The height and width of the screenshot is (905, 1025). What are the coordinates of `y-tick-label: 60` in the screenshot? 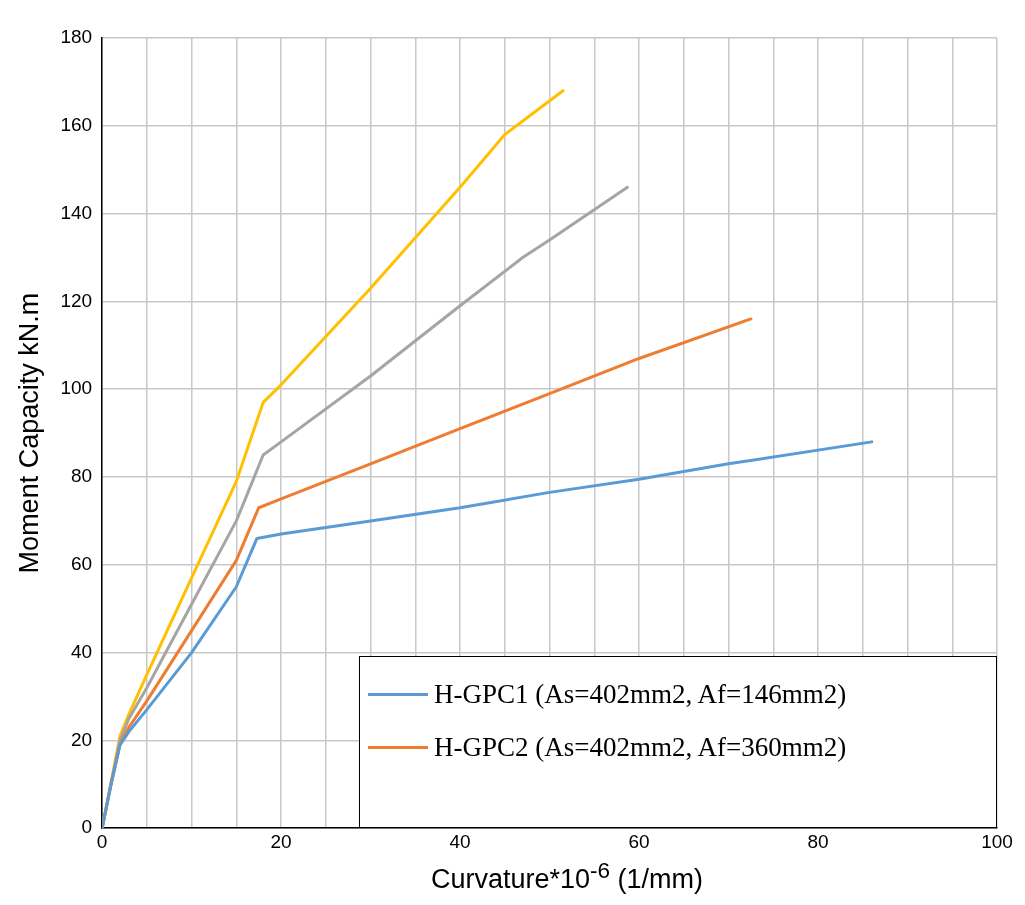 It's located at (81, 564).